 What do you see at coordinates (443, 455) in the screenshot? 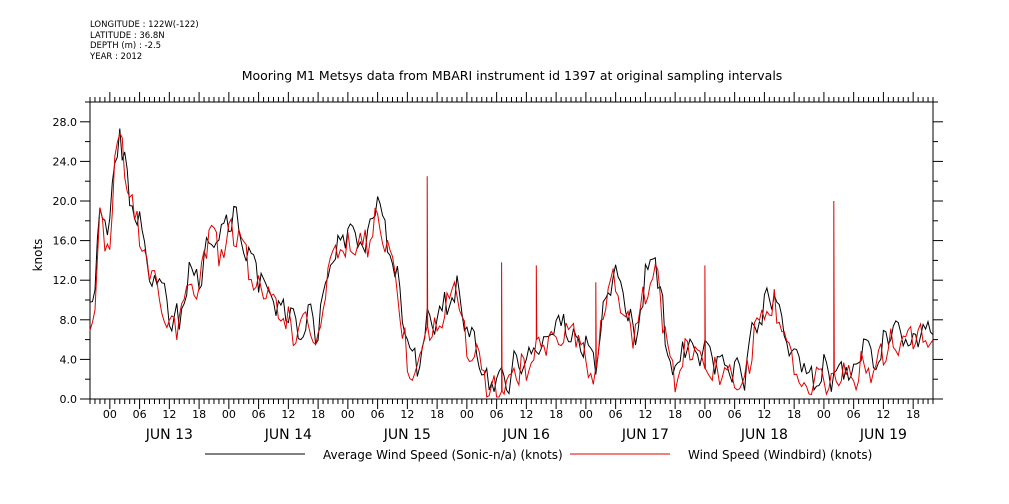
I see `legend-label-average-wind-speed: Average Wind Speed (Sonic-n/a) (knots)` at bounding box center [443, 455].